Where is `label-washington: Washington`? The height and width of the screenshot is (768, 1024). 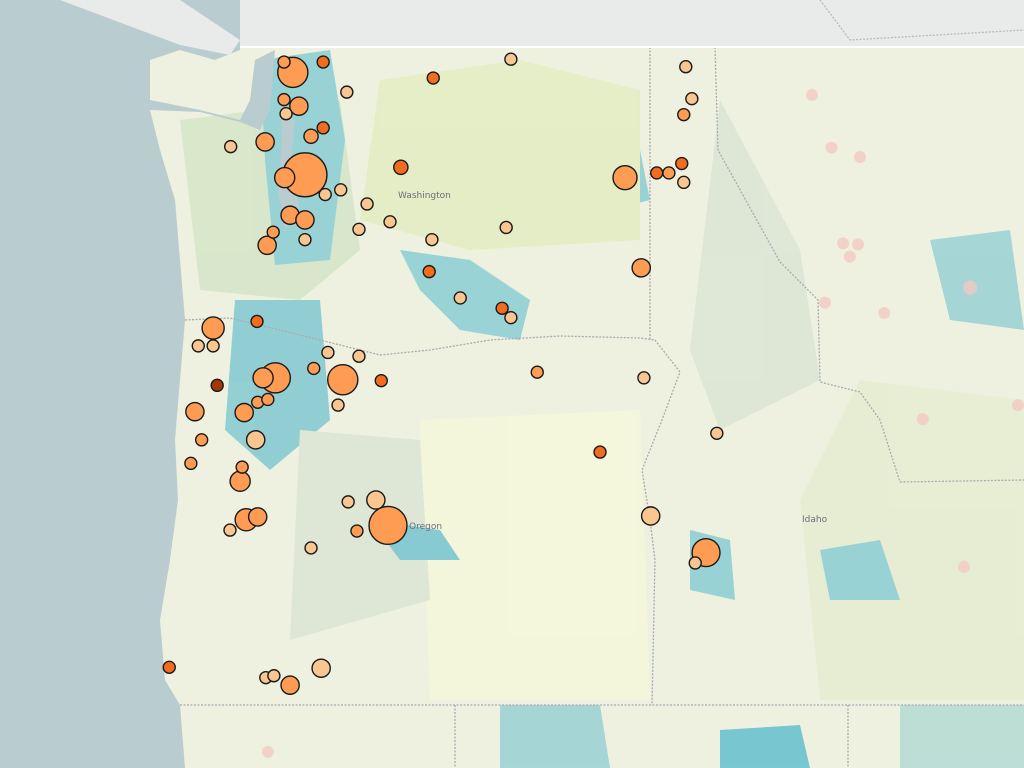 label-washington: Washington is located at coordinates (424, 196).